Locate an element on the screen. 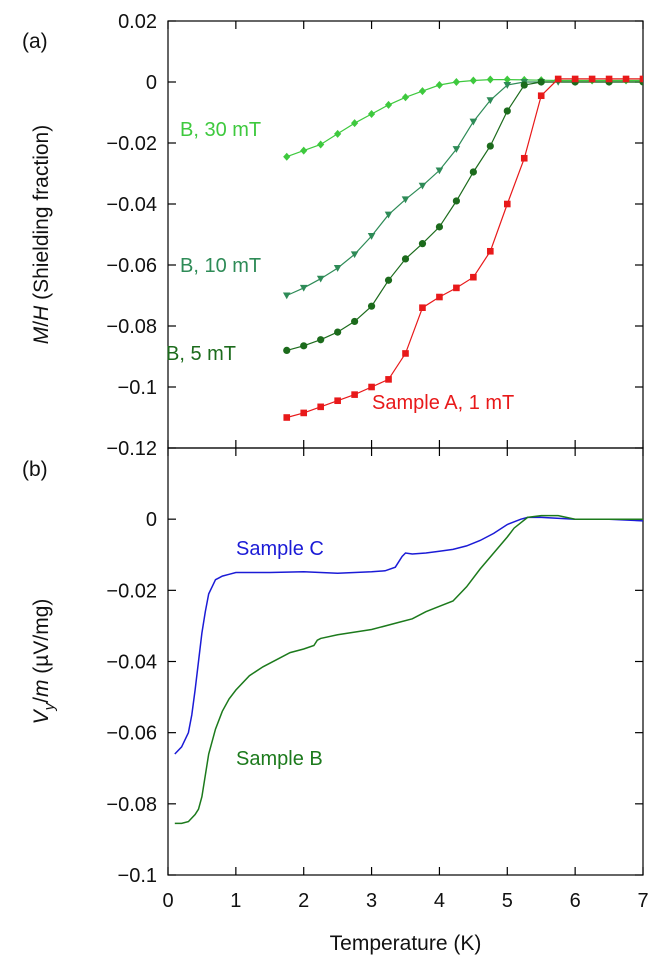 This screenshot has width=670, height=969. panel-b-label: (b) is located at coordinates (35, 469).